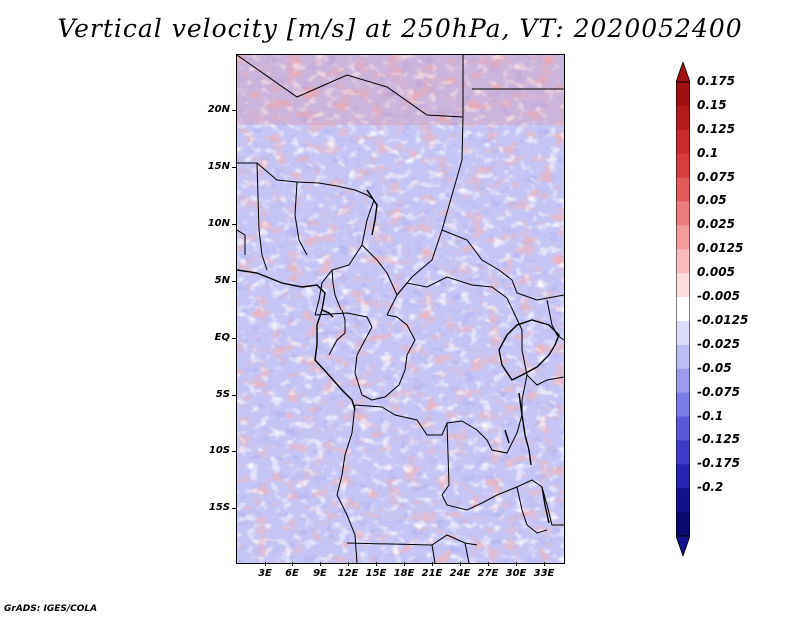 The width and height of the screenshot is (800, 618). Describe the element at coordinates (467, 552) in the screenshot. I see `border-zimbabwe` at that location.